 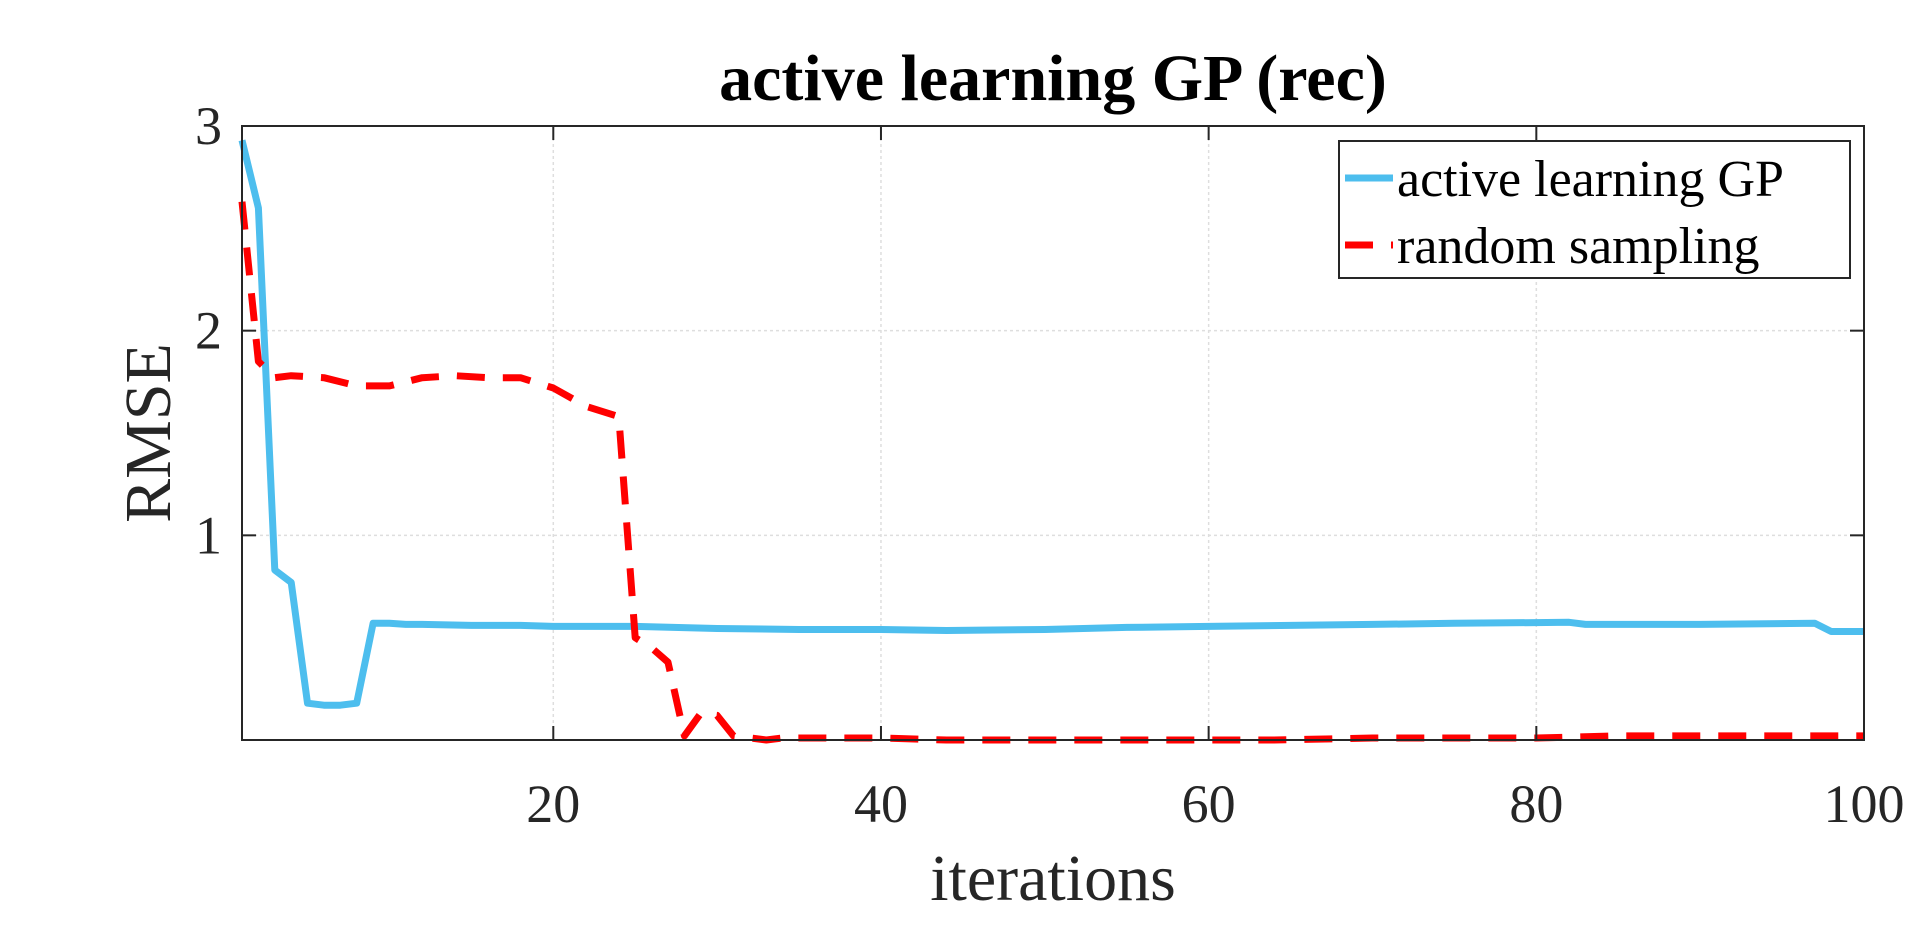 What do you see at coordinates (553, 804) in the screenshot?
I see `x-tick-label: 20` at bounding box center [553, 804].